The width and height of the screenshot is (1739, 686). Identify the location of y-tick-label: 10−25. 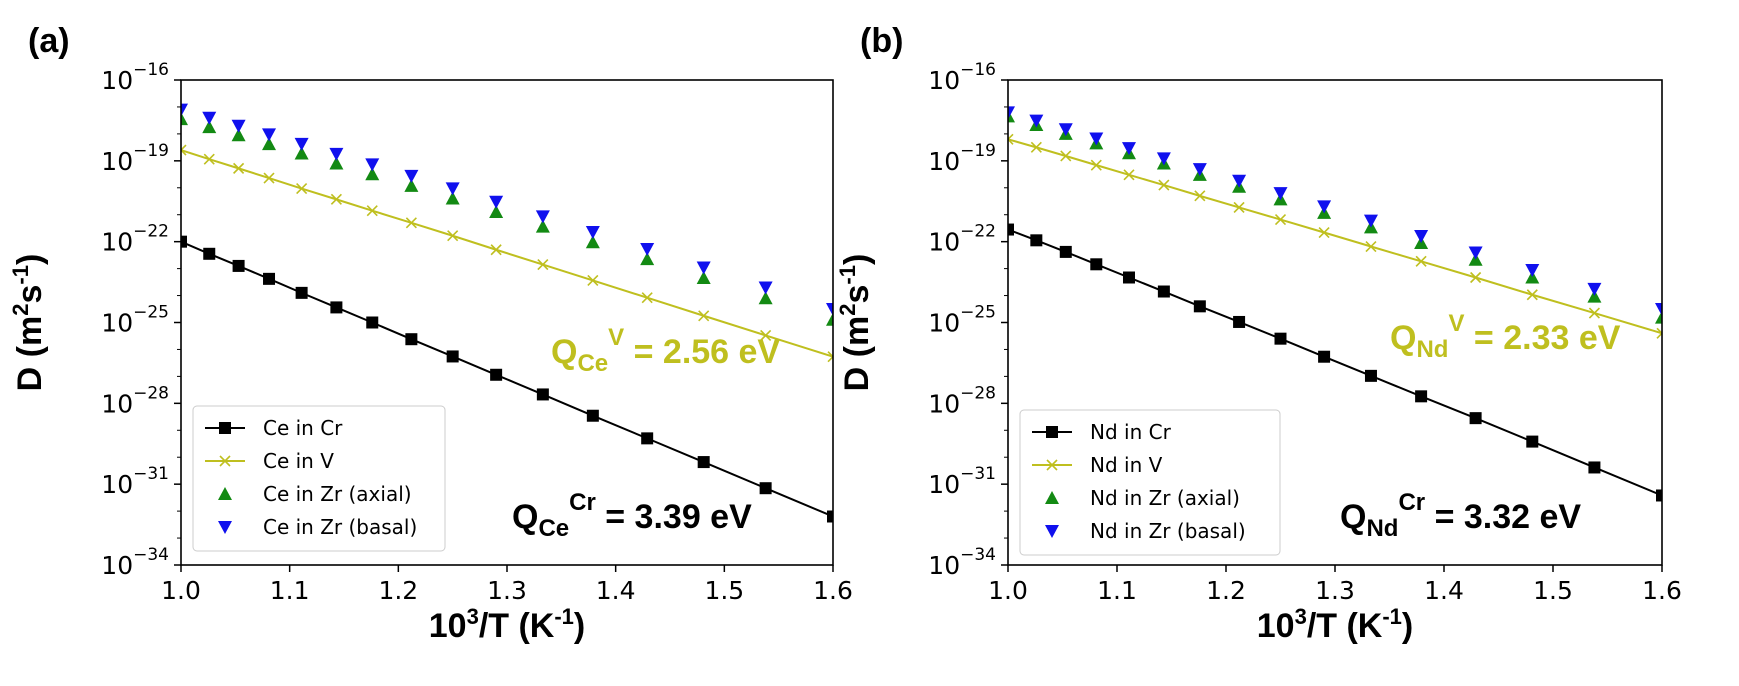
(962, 320).